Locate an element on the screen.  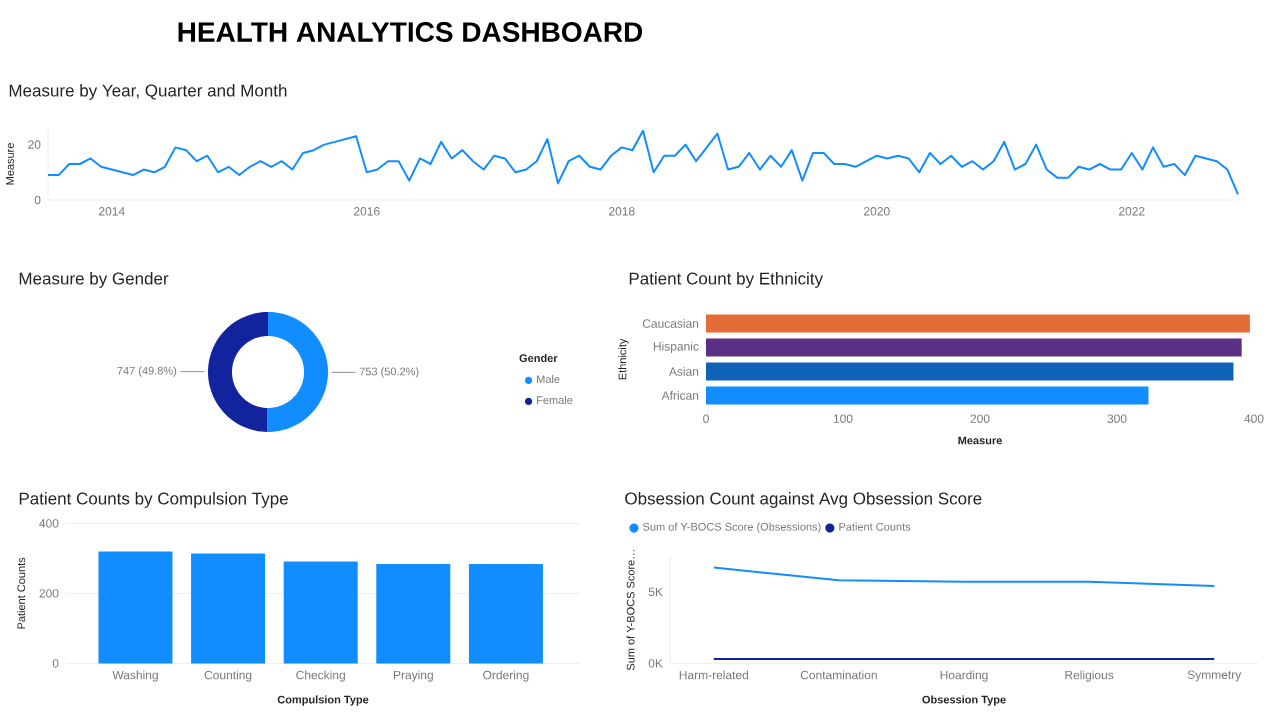
line-series is located at coordinates (964, 577).